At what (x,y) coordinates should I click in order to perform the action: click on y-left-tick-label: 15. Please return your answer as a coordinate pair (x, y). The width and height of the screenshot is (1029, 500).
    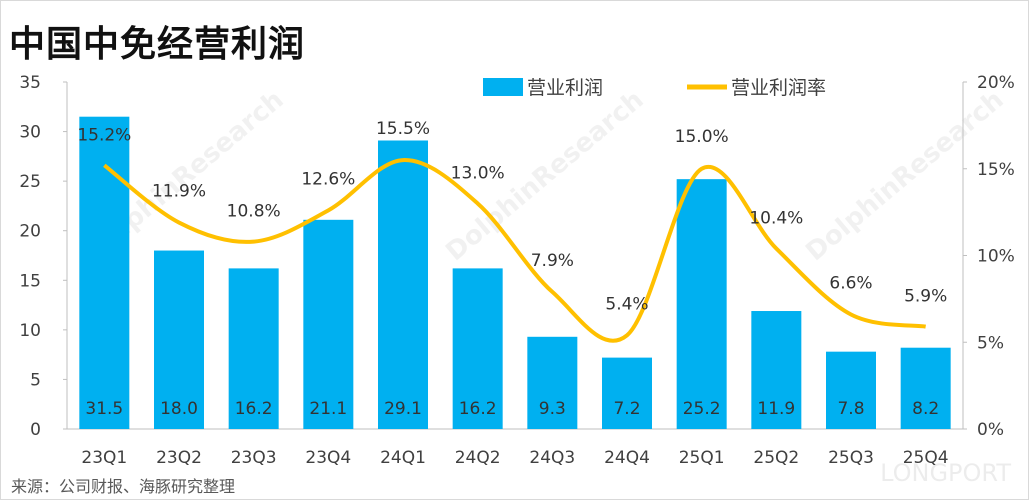
    Looking at the image, I should click on (30, 281).